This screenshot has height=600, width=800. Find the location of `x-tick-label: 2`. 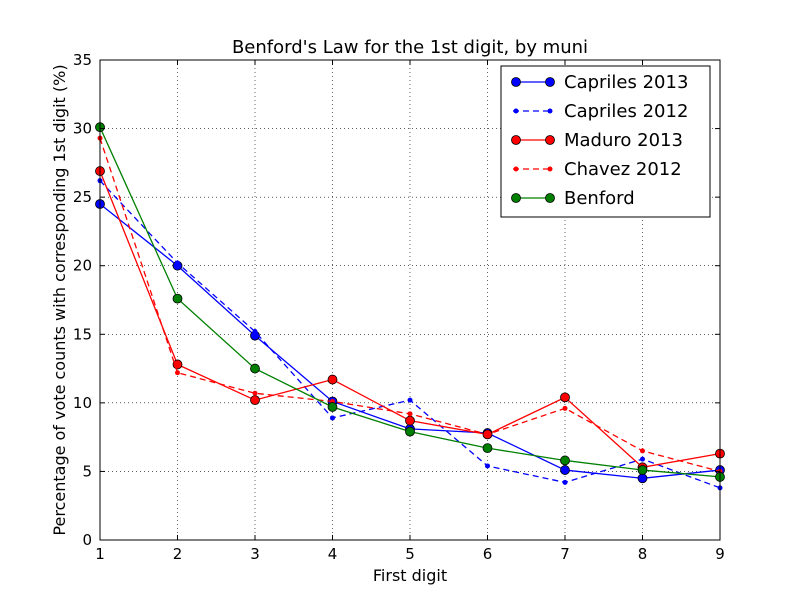

x-tick-label: 2 is located at coordinates (178, 554).